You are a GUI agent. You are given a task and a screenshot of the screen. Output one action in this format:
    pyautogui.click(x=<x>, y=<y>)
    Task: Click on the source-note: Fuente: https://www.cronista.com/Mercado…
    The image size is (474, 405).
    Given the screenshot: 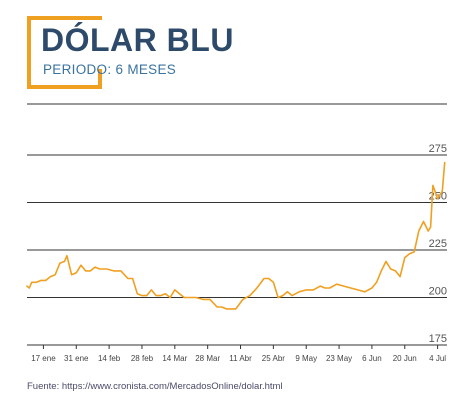 What is the action you would take?
    pyautogui.click(x=155, y=386)
    